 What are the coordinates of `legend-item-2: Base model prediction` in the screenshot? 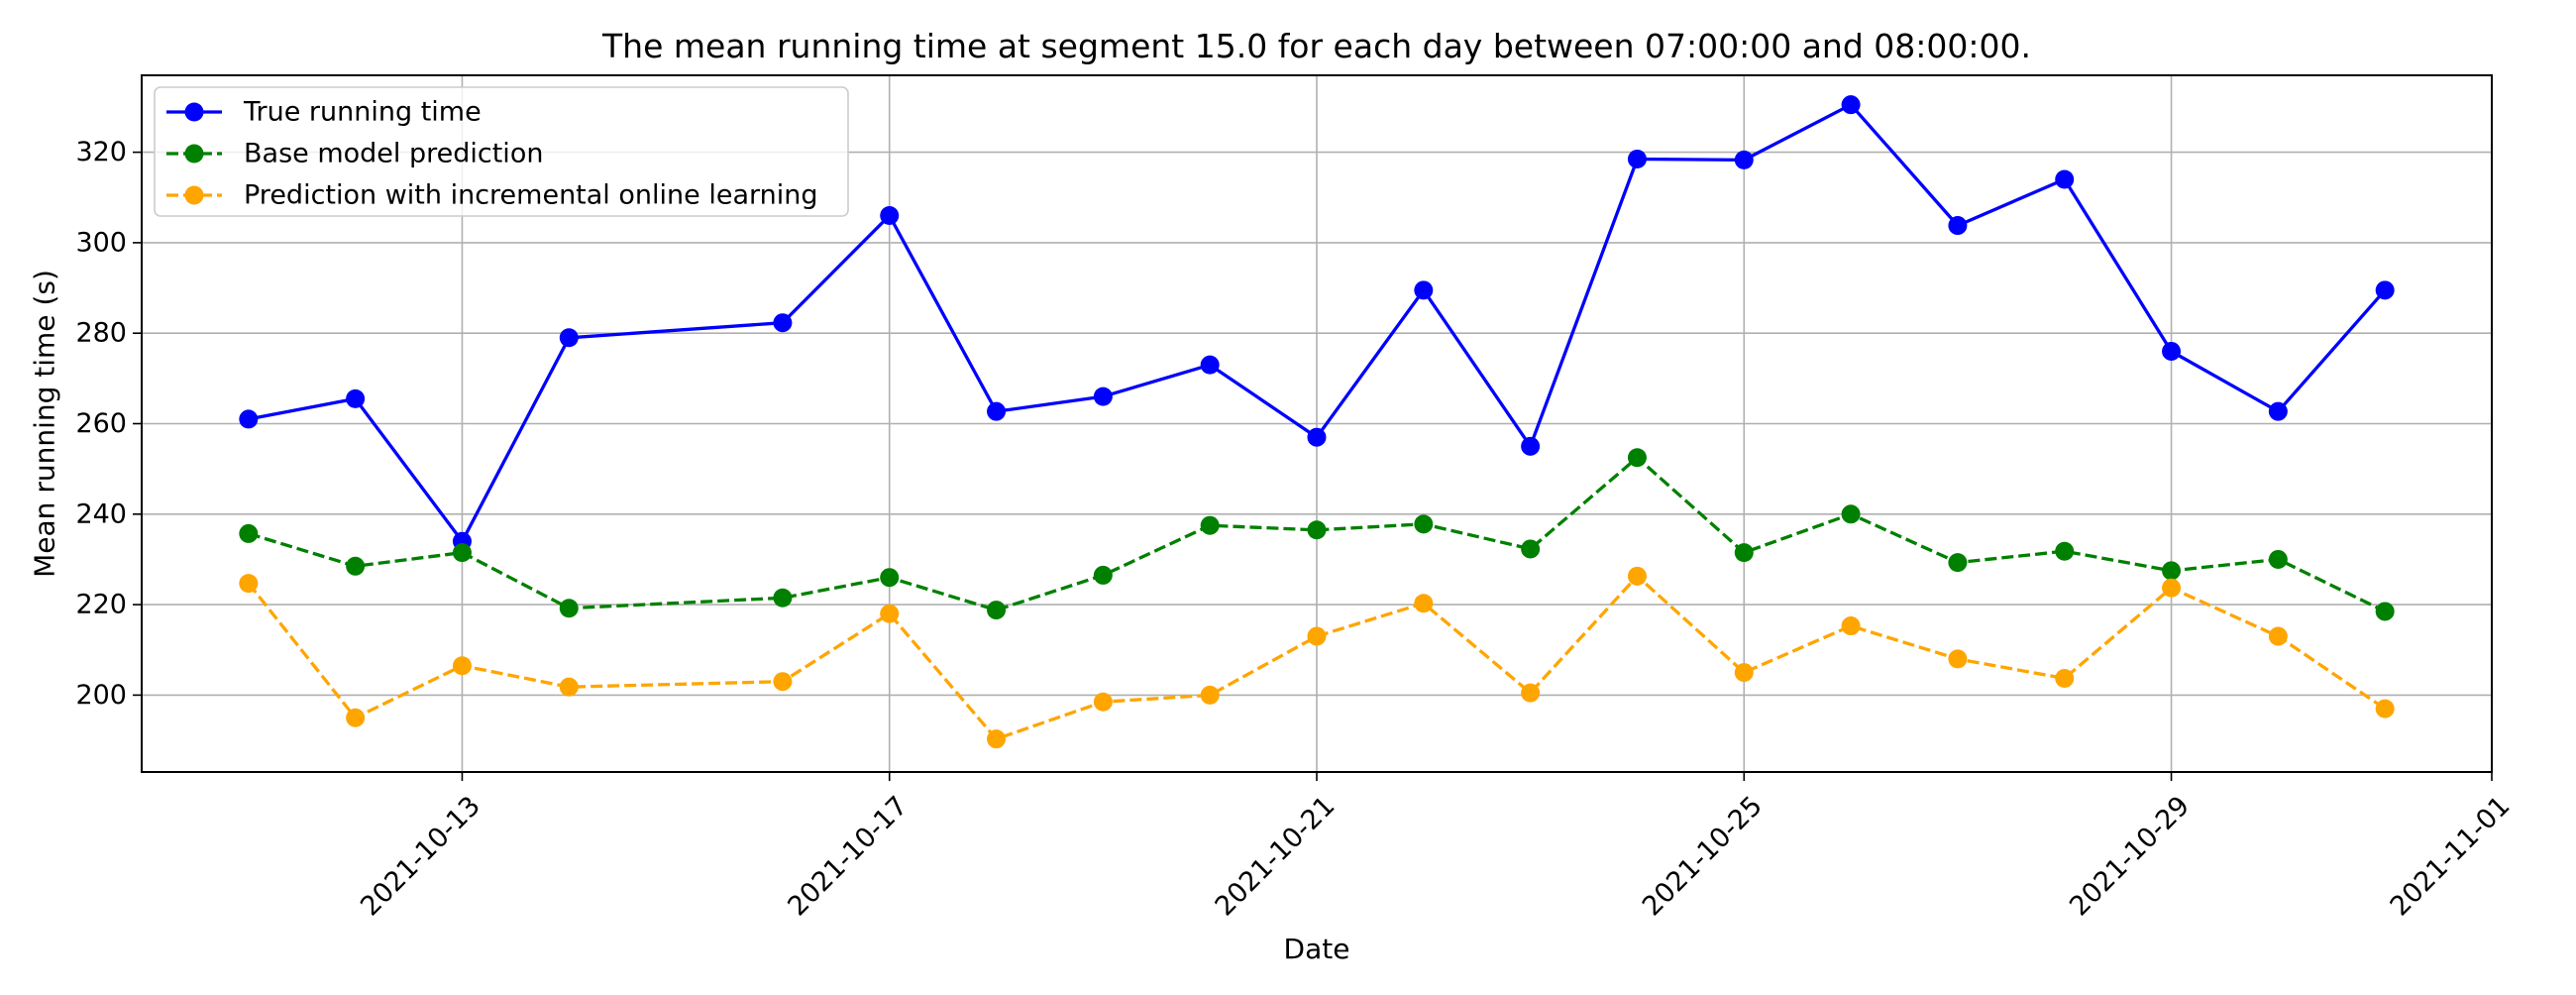 It's located at (355, 154).